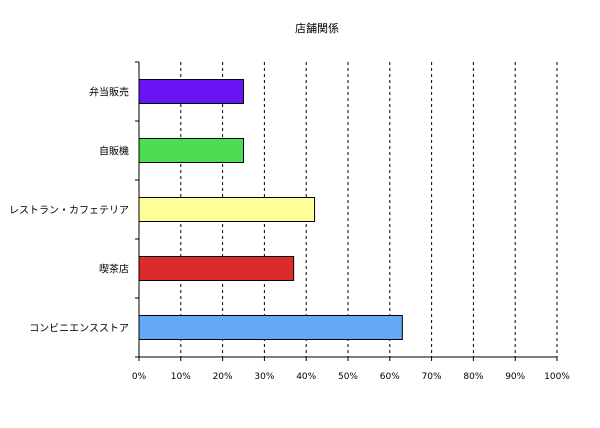  Describe the element at coordinates (432, 377) in the screenshot. I see `x-tick-label: 70%` at that location.